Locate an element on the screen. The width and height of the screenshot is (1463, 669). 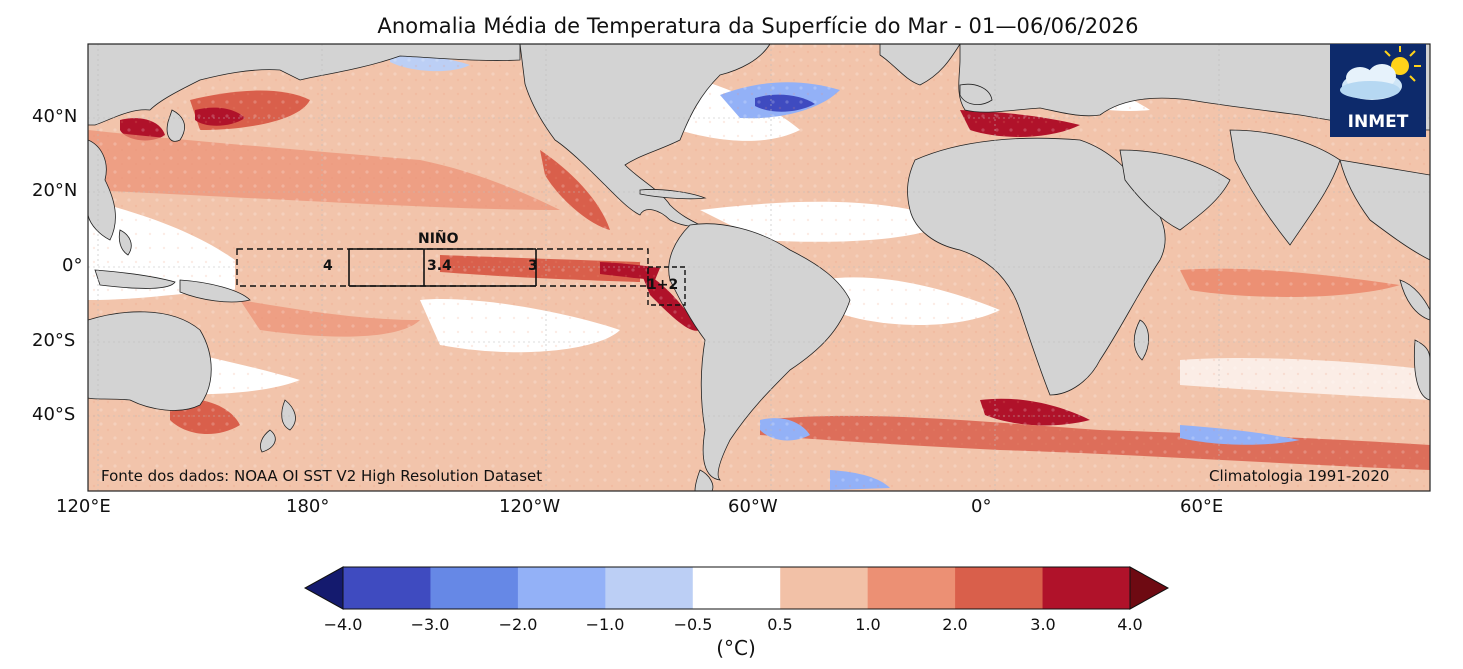
nino-12-label: 1+2 is located at coordinates (663, 285).